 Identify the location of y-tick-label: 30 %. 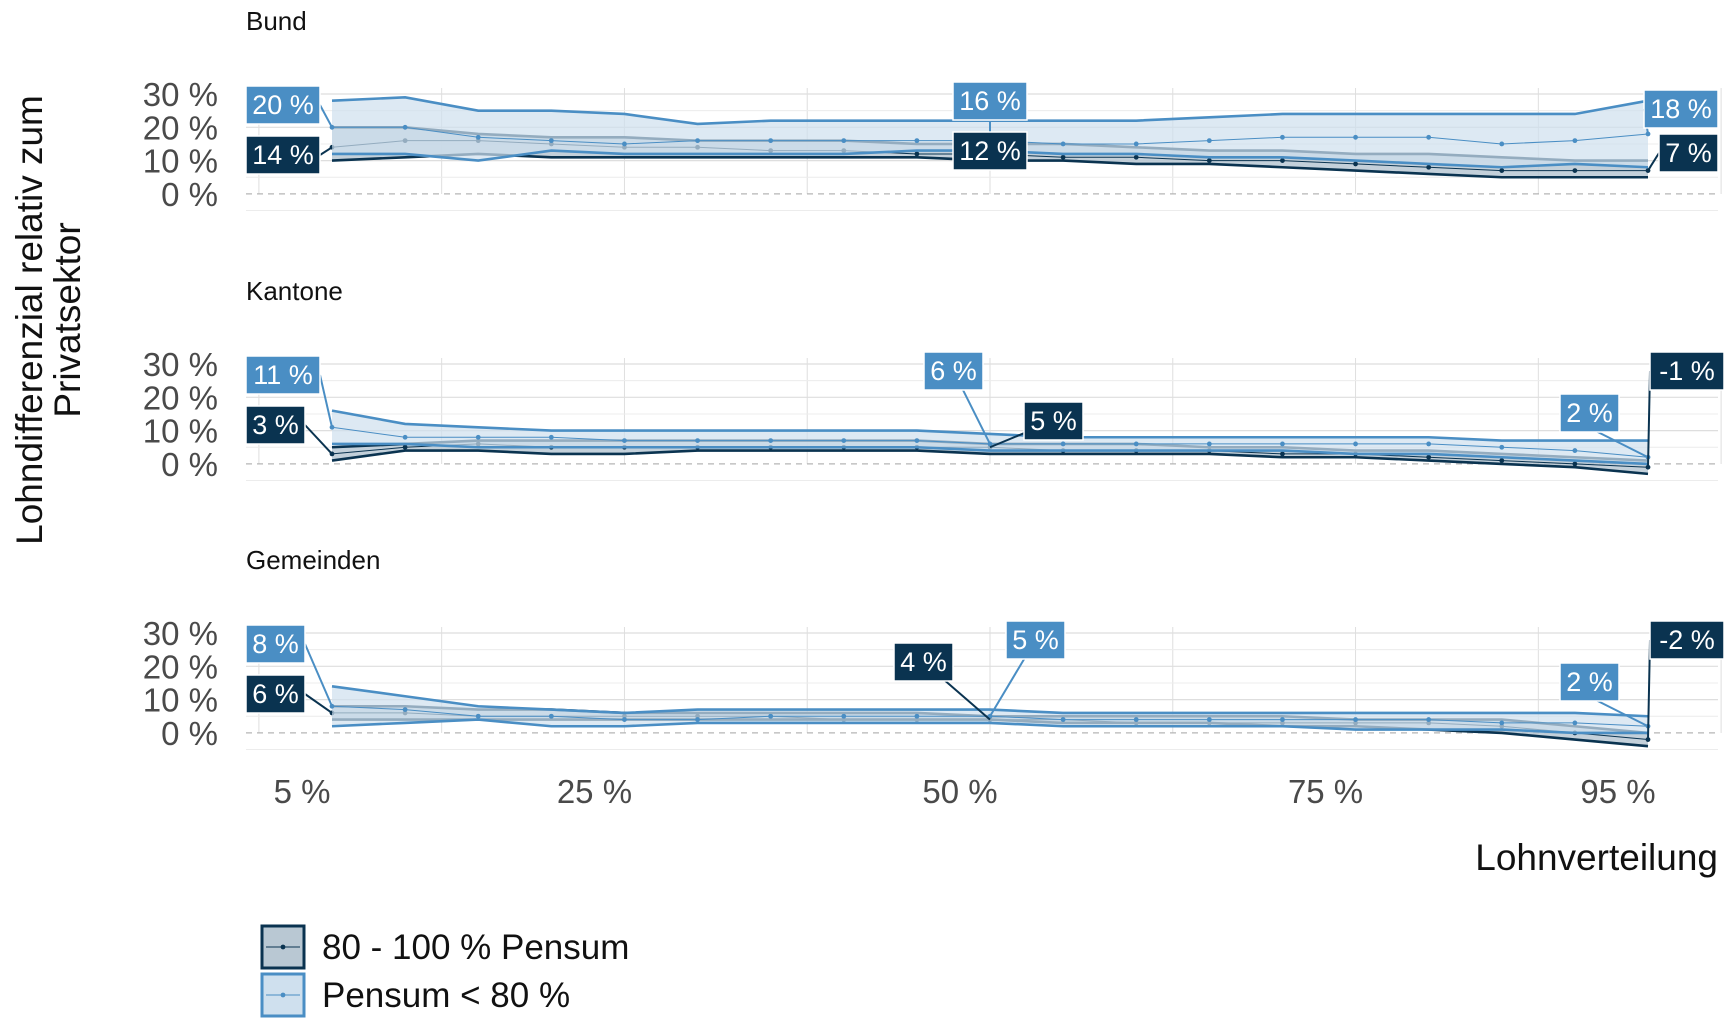
(180, 364).